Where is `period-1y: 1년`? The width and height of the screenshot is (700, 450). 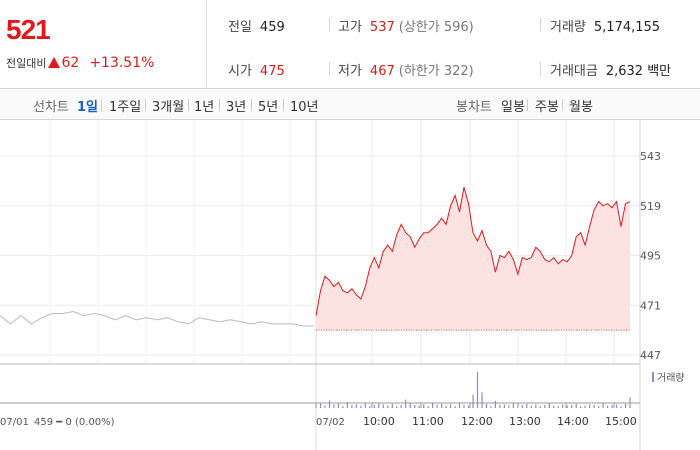 period-1y: 1년 is located at coordinates (204, 107).